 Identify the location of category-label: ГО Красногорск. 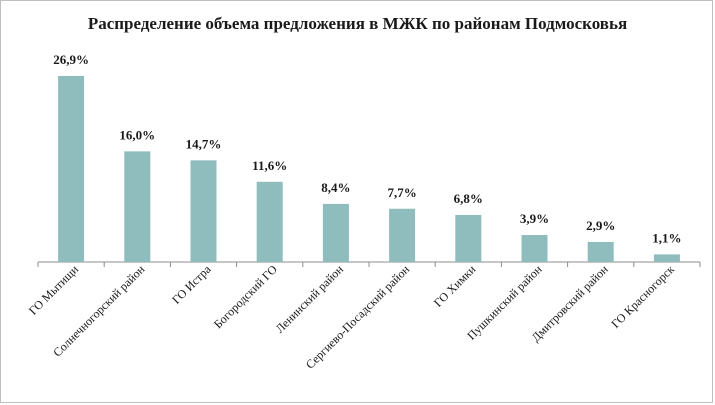
(642, 296).